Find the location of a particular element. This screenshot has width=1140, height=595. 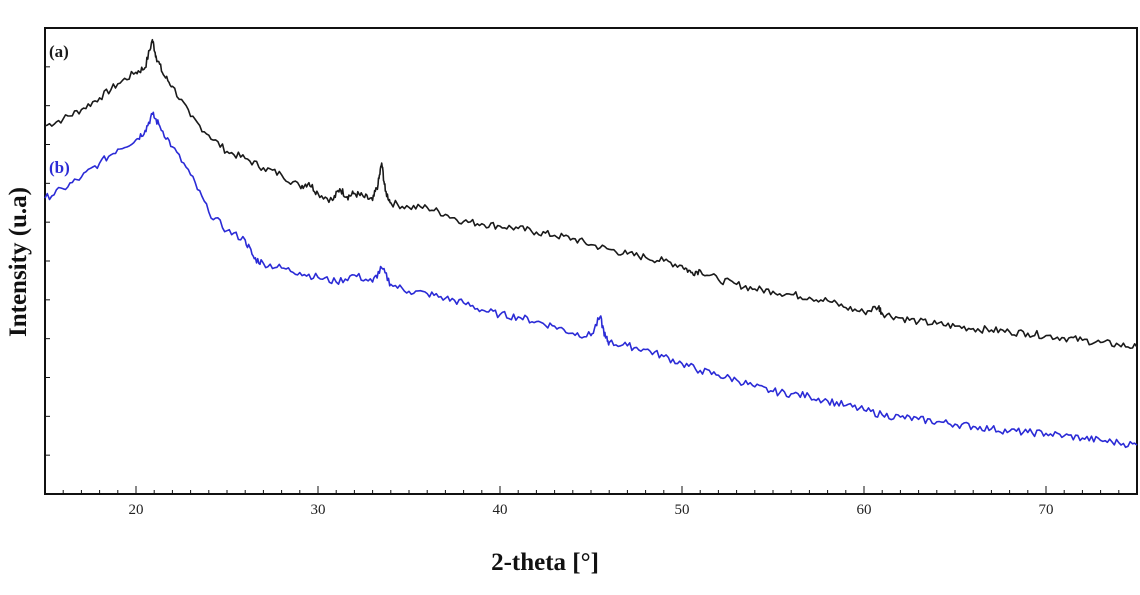

series-label-a: (a) is located at coordinates (59, 51).